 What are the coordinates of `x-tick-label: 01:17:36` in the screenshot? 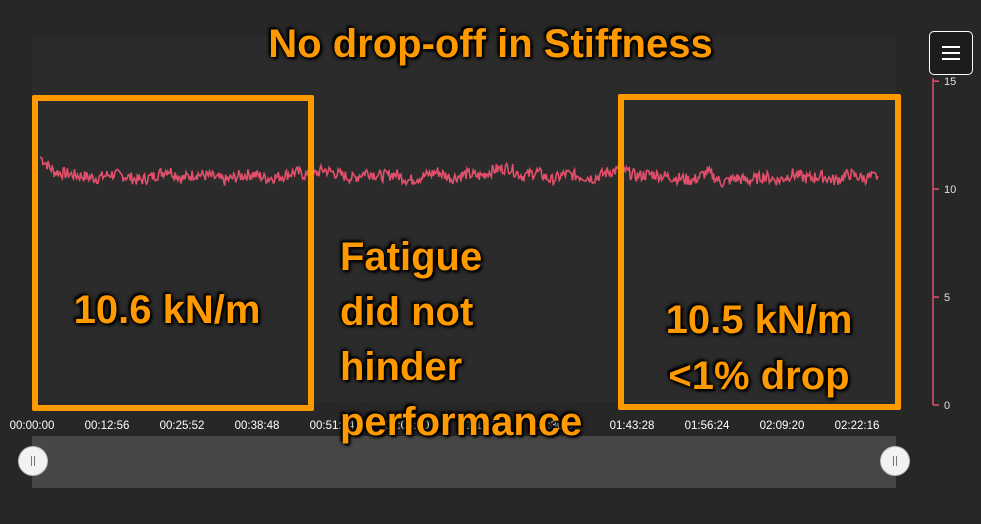 It's located at (482, 426).